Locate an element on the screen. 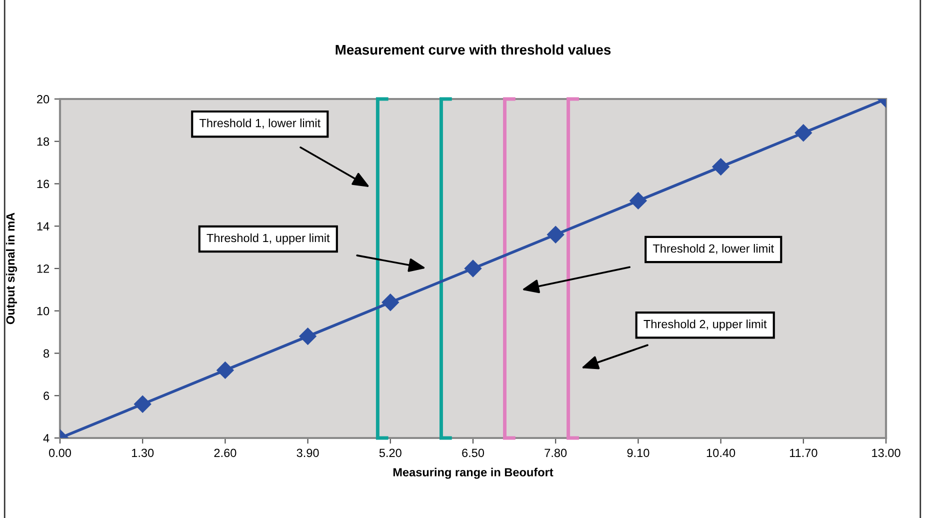  x-tick-label: 1.30 is located at coordinates (143, 453).